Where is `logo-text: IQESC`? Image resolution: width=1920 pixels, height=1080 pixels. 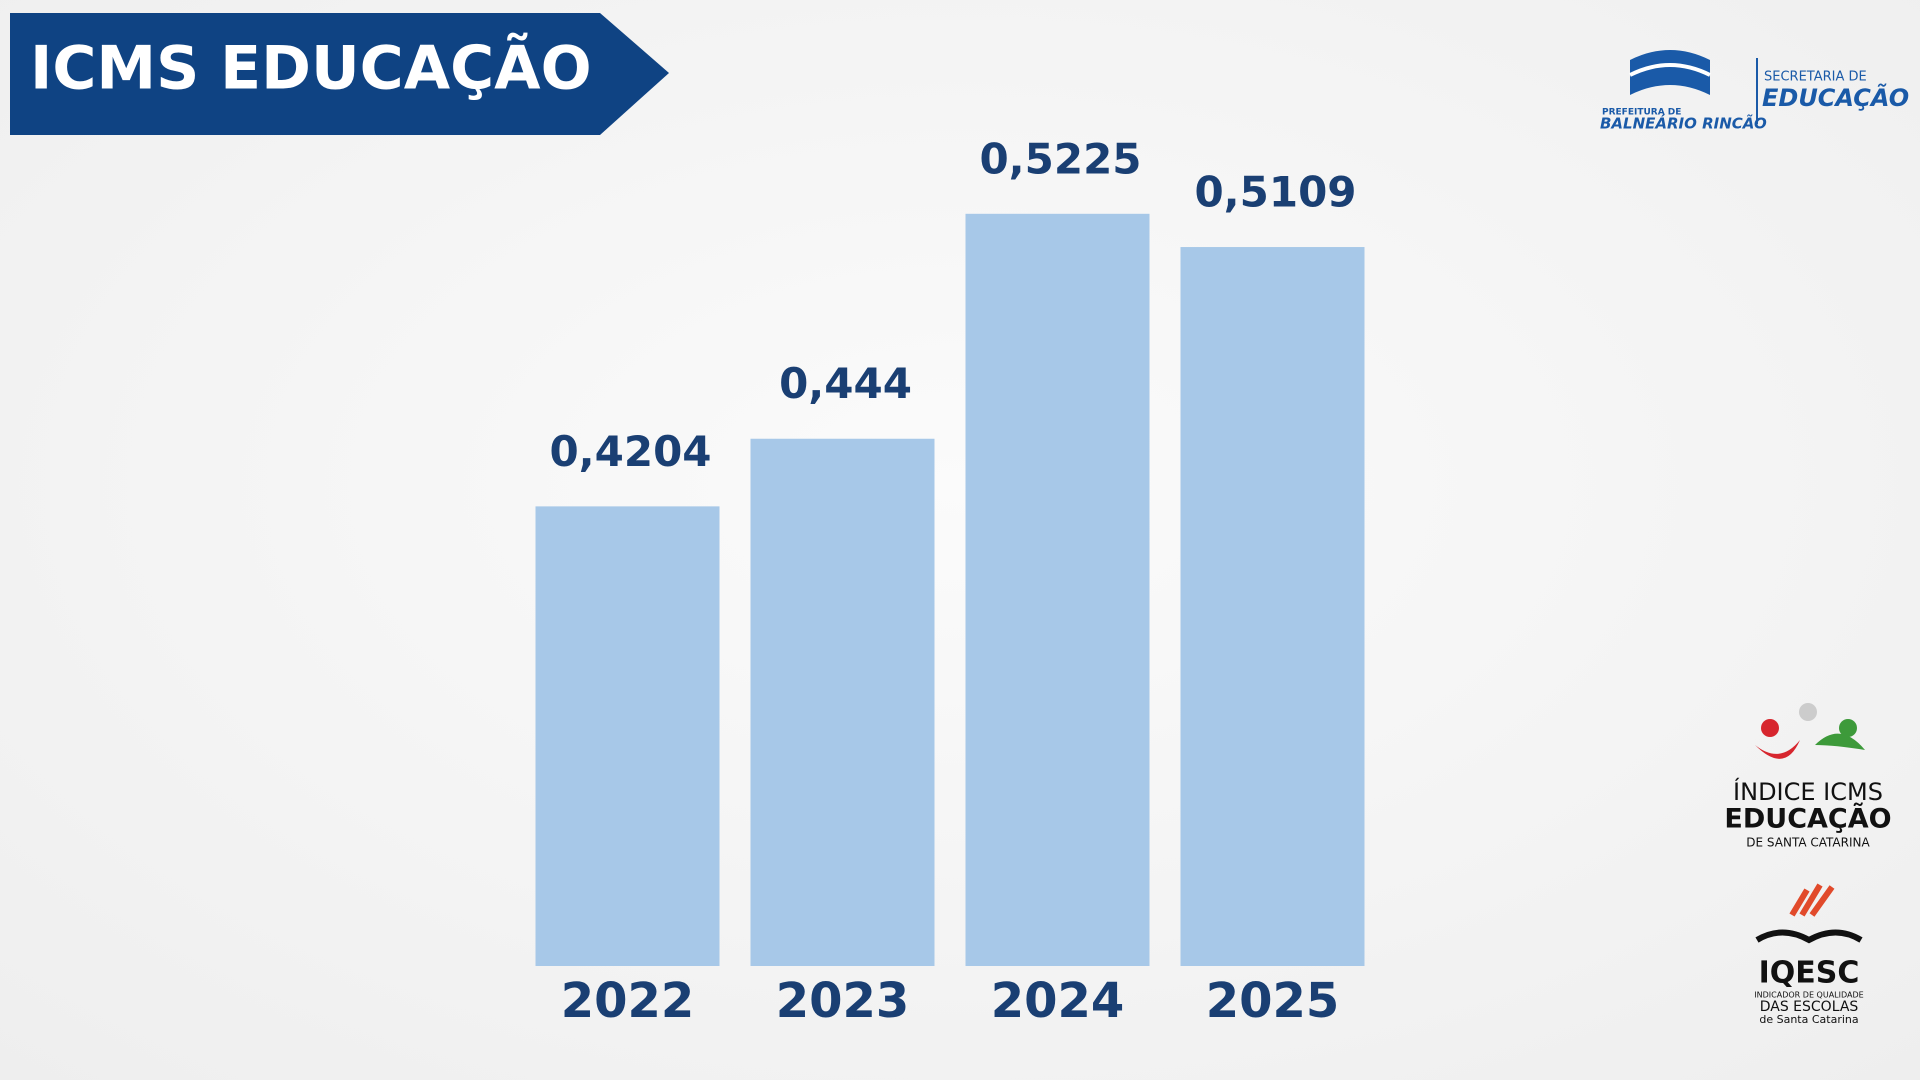 logo-text: IQESC is located at coordinates (1809, 973).